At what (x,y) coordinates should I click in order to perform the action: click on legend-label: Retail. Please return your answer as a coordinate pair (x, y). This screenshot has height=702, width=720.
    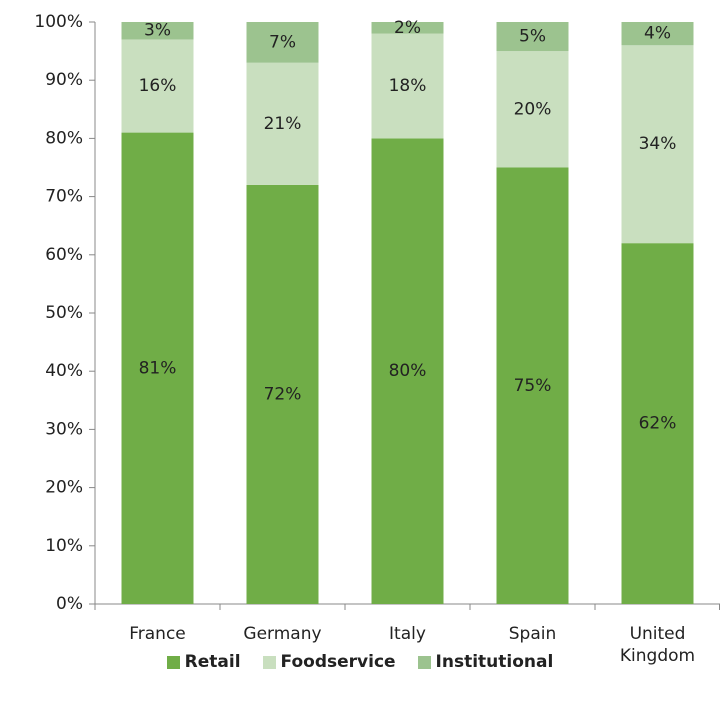
    Looking at the image, I should click on (212, 662).